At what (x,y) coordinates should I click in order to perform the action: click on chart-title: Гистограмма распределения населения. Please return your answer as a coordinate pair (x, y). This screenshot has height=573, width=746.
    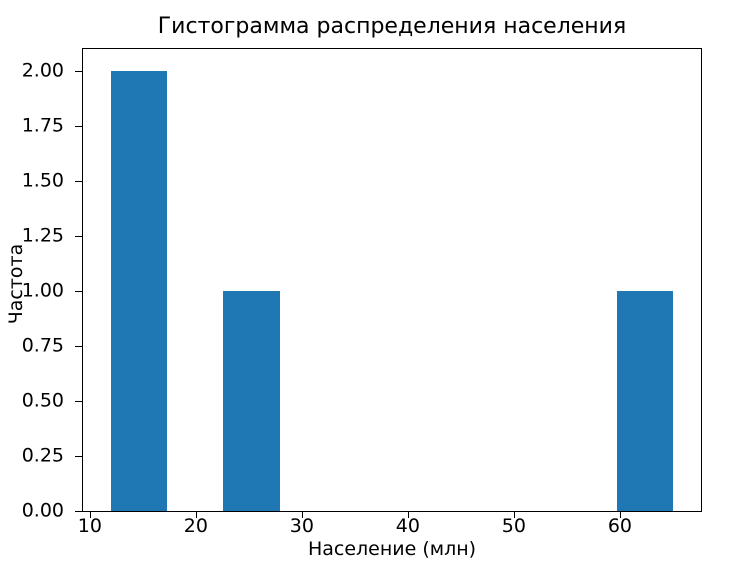
    Looking at the image, I should click on (392, 26).